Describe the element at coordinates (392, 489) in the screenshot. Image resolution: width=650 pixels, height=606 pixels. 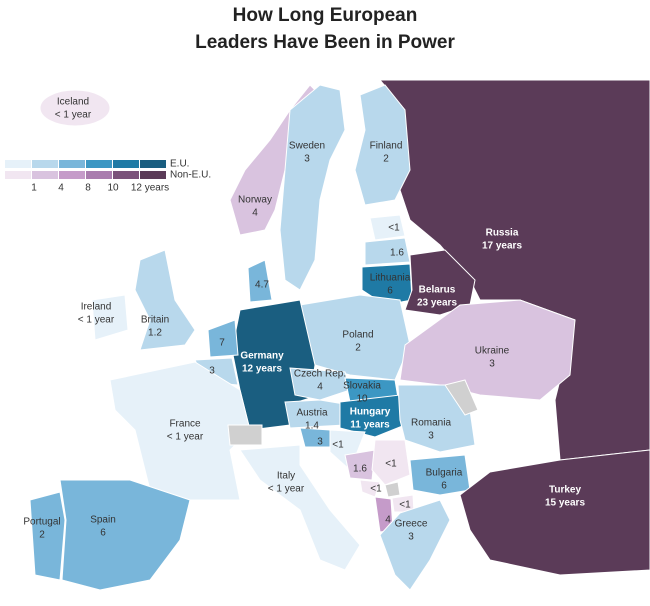
I see `kosovo` at that location.